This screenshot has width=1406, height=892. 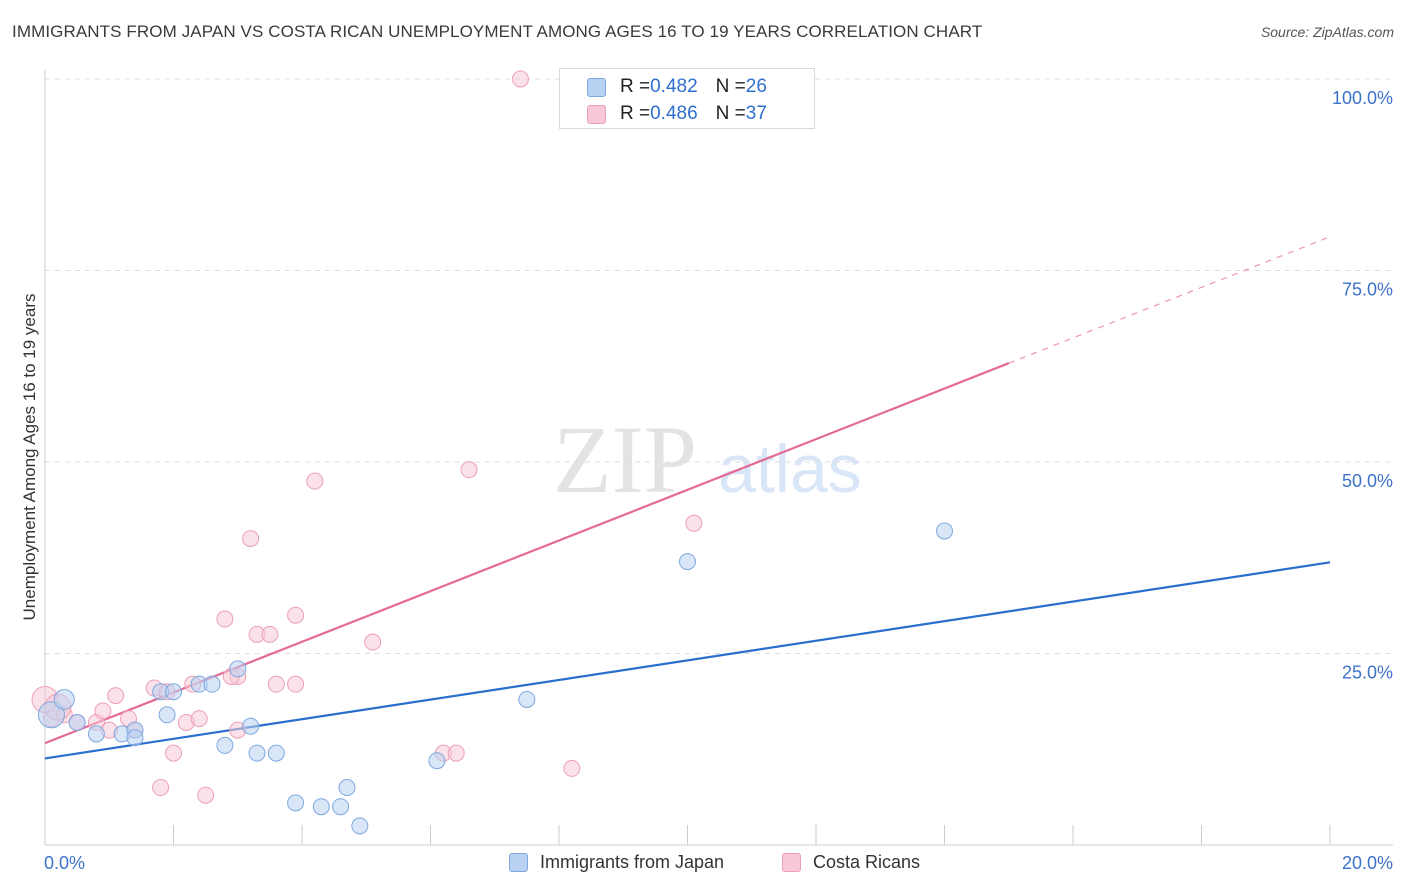 I want to click on legend-item-costa-rica: Costa Ricans, so click(x=851, y=862).